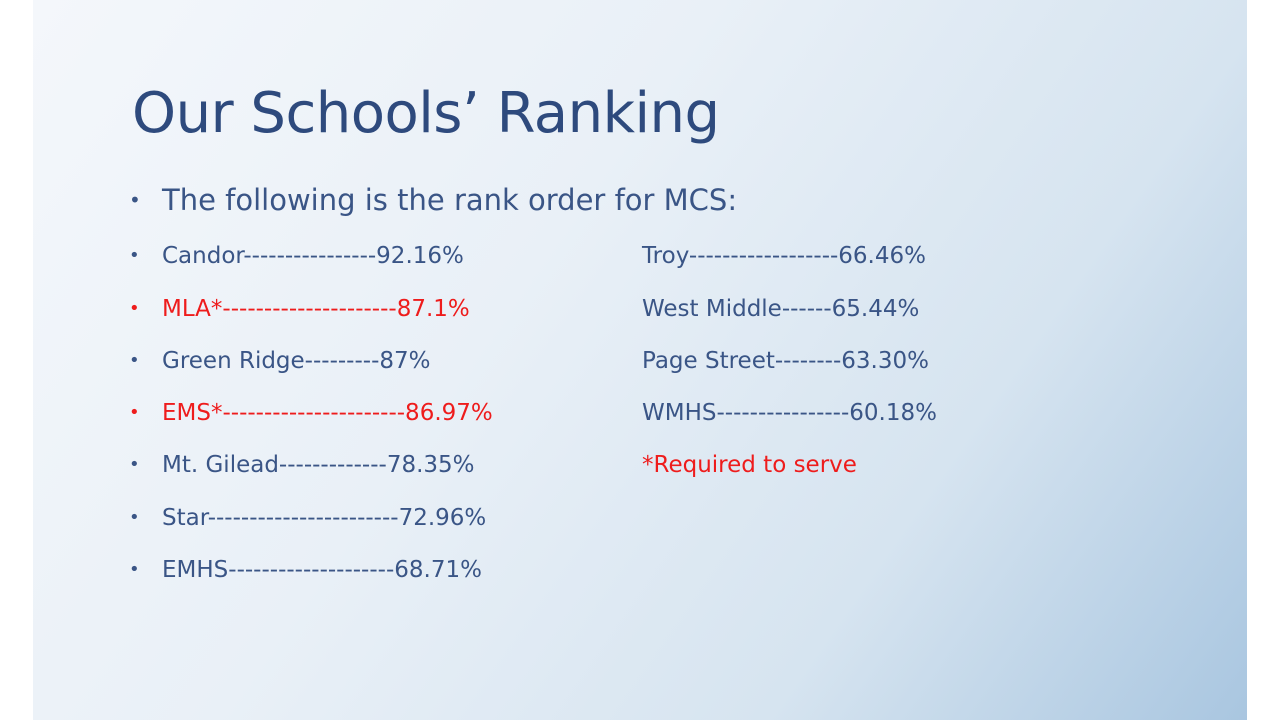 The height and width of the screenshot is (720, 1279). I want to click on slide-title: Our Schools’ Ranking, so click(426, 113).